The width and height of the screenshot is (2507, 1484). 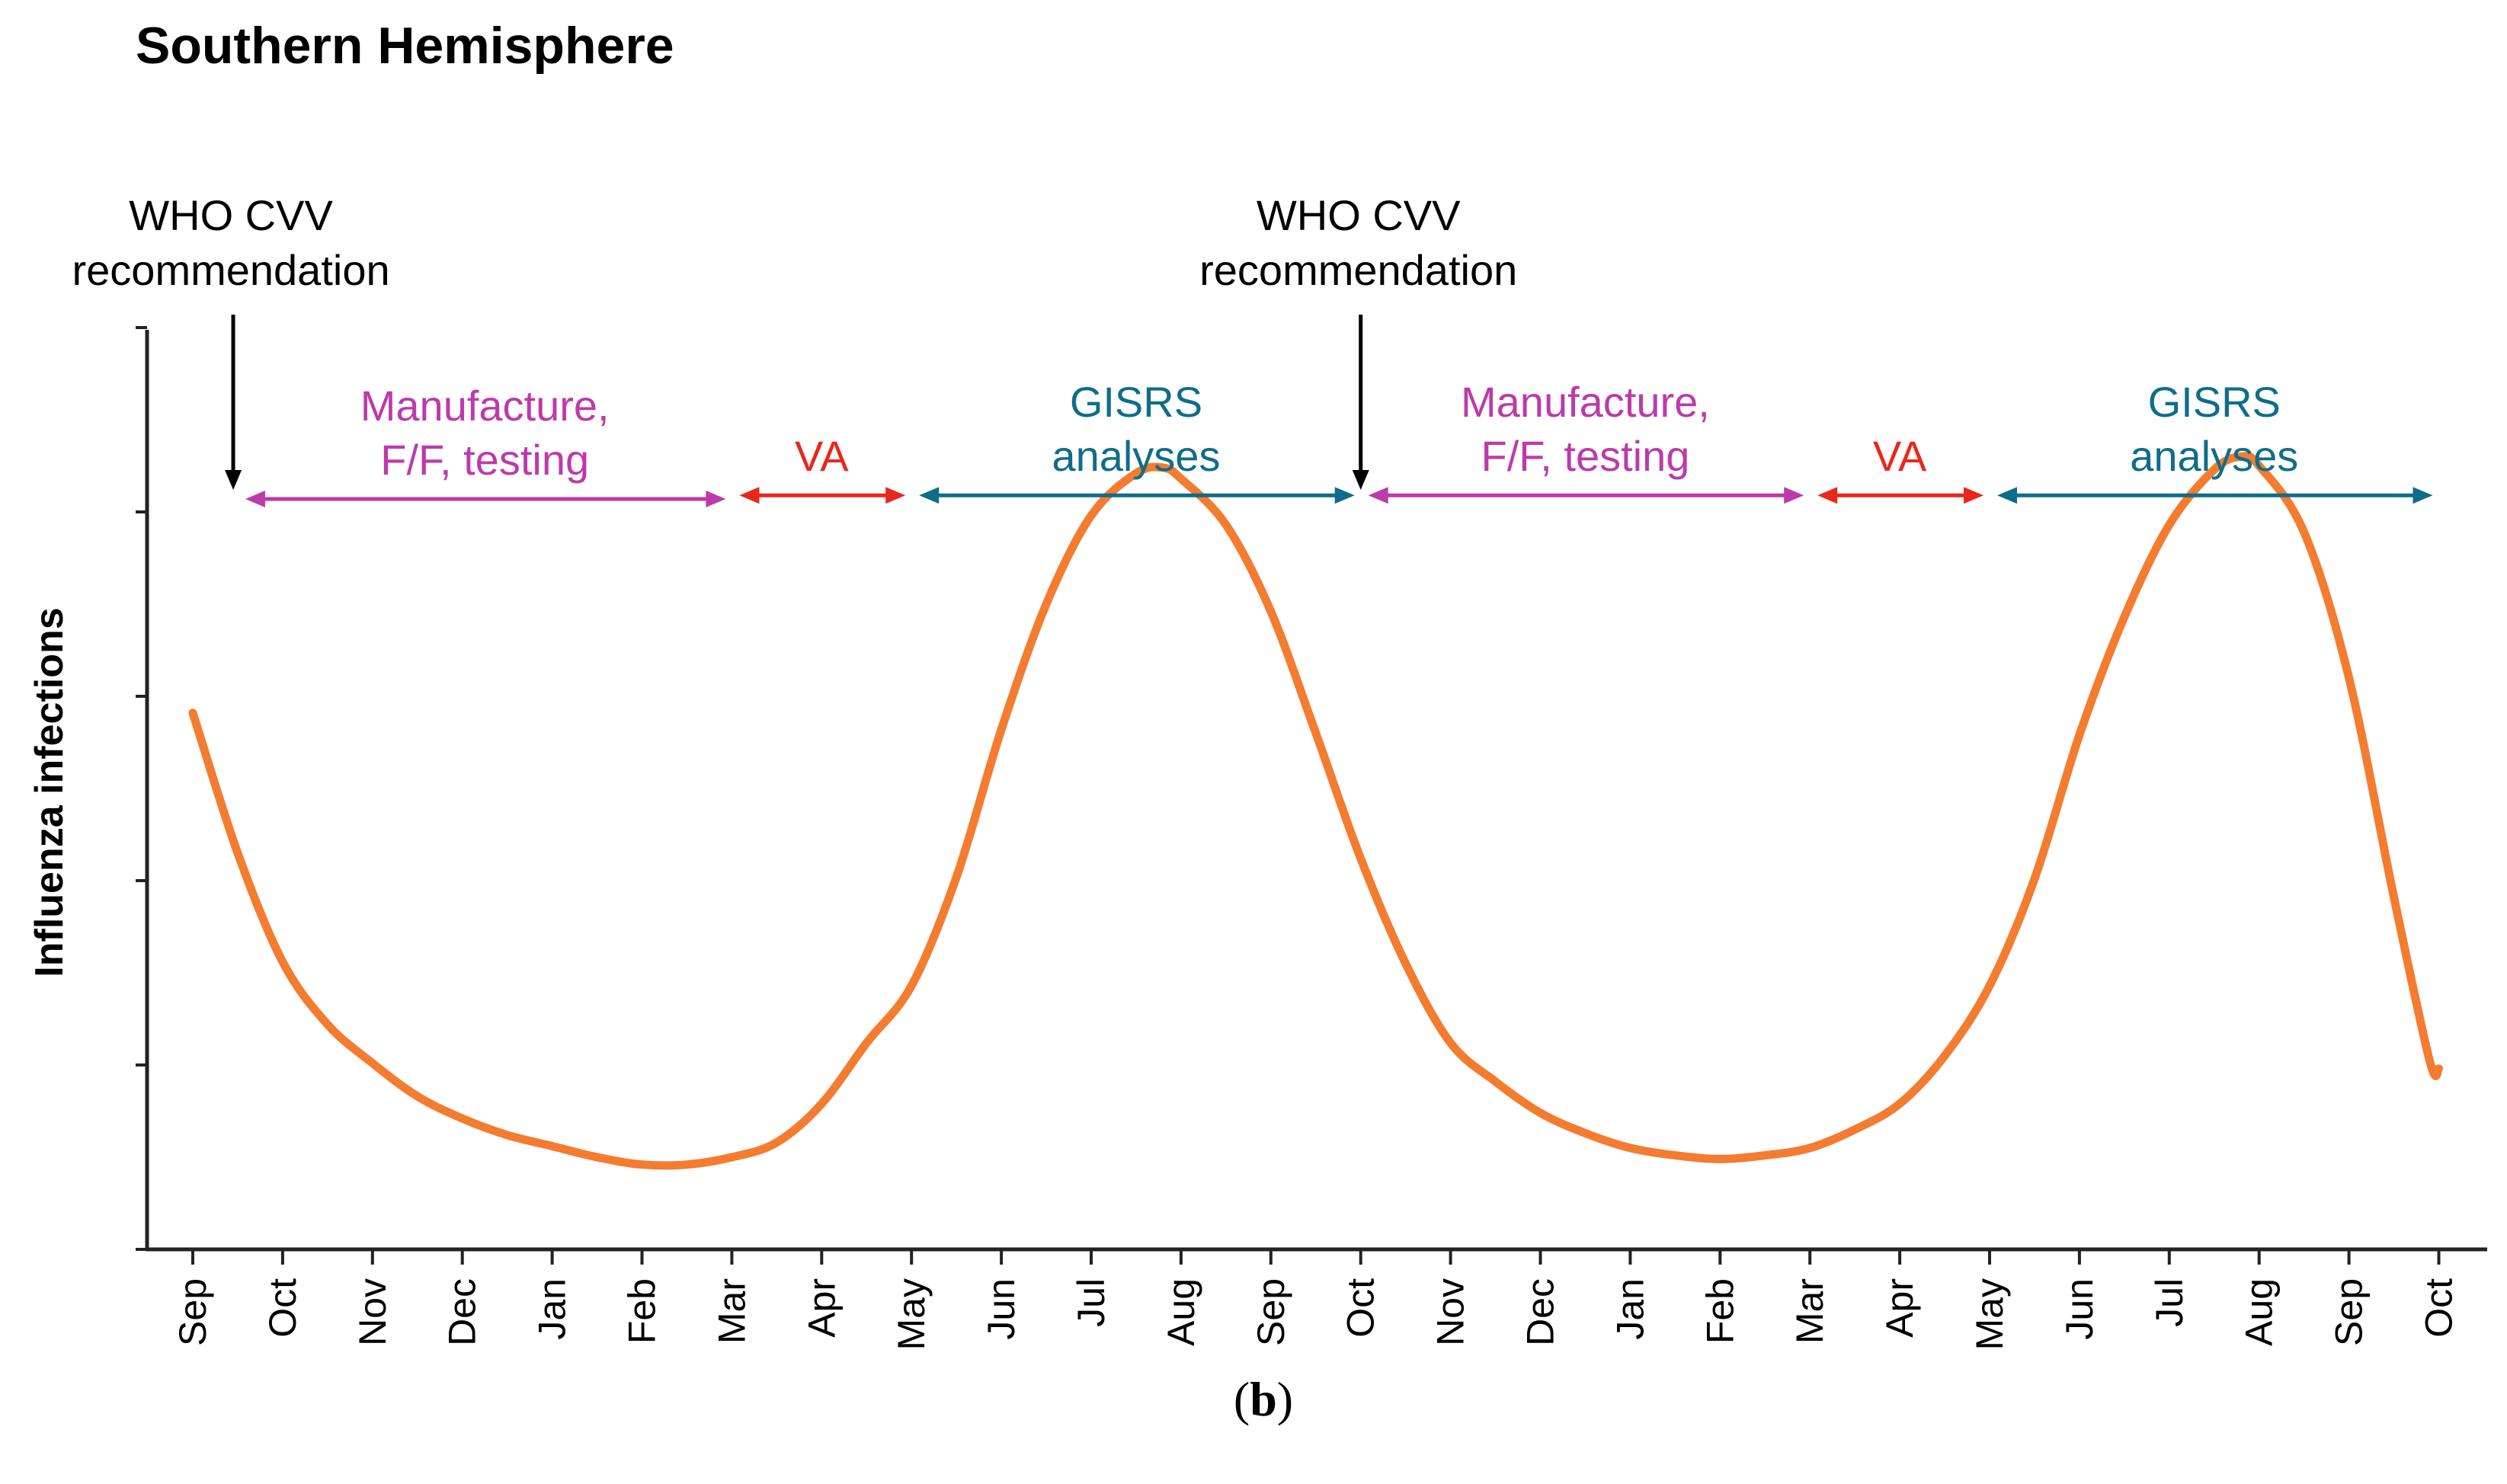 What do you see at coordinates (49, 792) in the screenshot?
I see `y-axis-label: Influenza infections` at bounding box center [49, 792].